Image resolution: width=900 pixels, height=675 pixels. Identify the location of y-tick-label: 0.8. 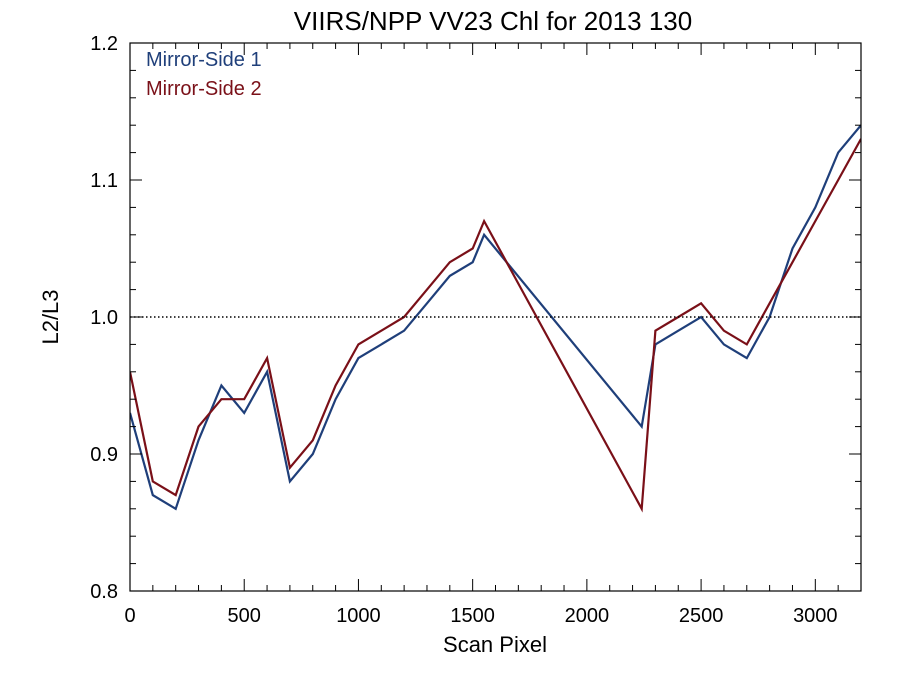
(104, 592).